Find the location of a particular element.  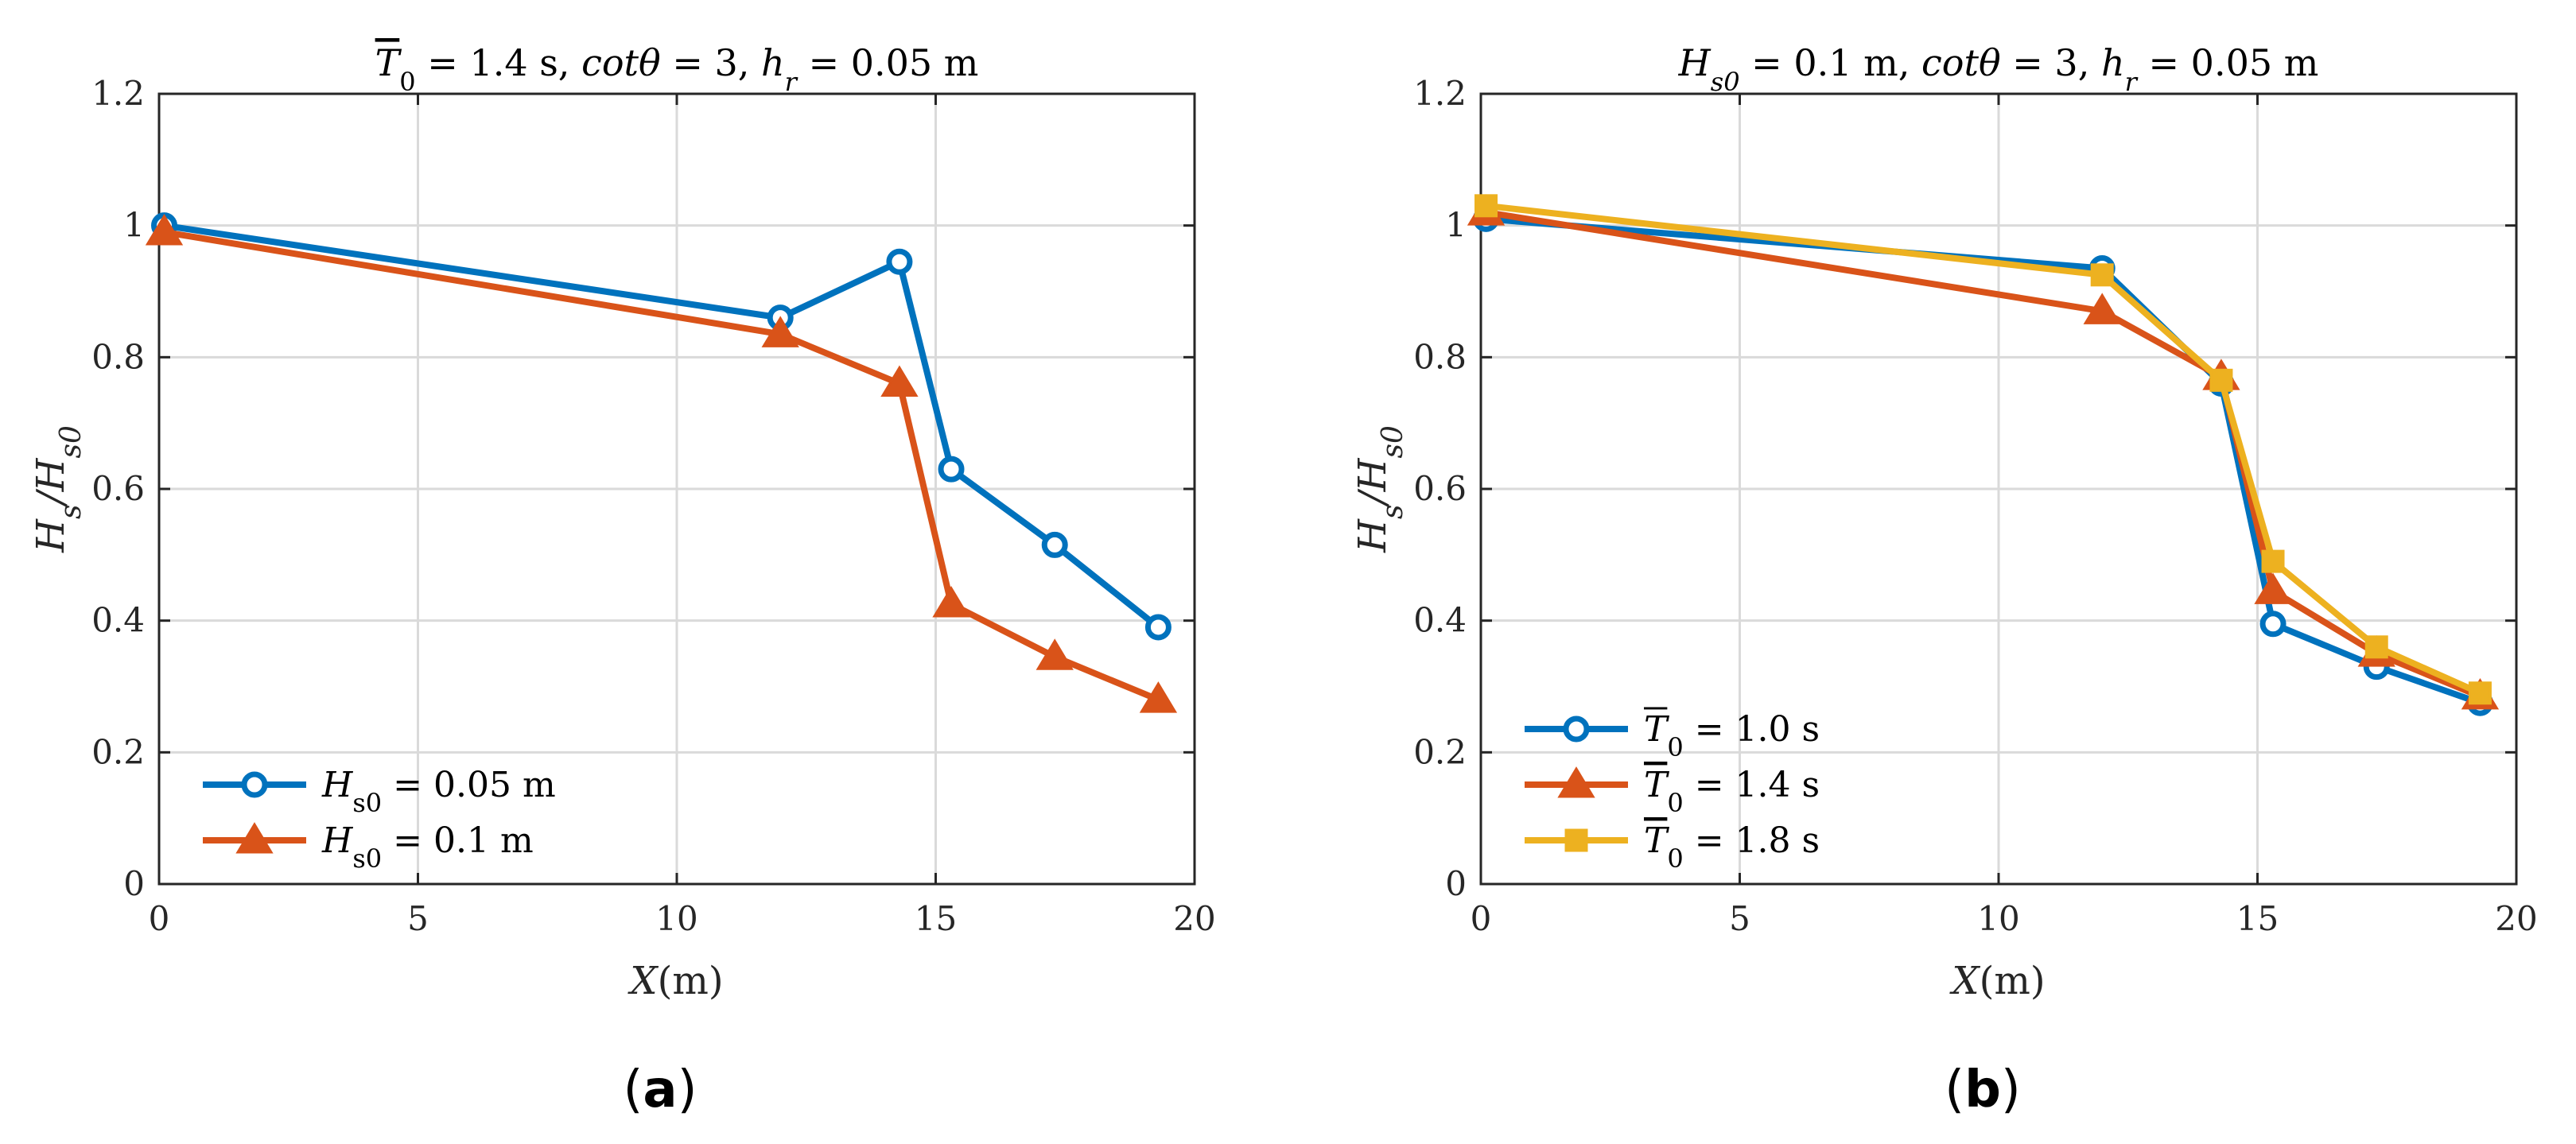

panel-label-b: (b) is located at coordinates (1983, 1090).